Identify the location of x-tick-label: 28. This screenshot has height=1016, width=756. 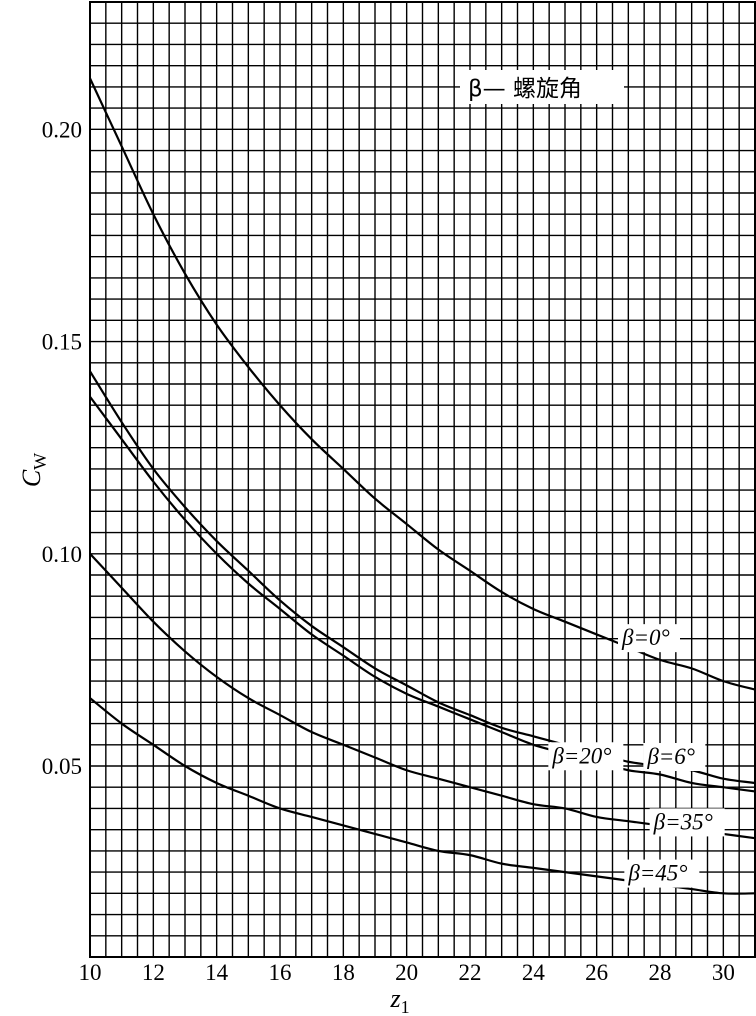
(660, 972).